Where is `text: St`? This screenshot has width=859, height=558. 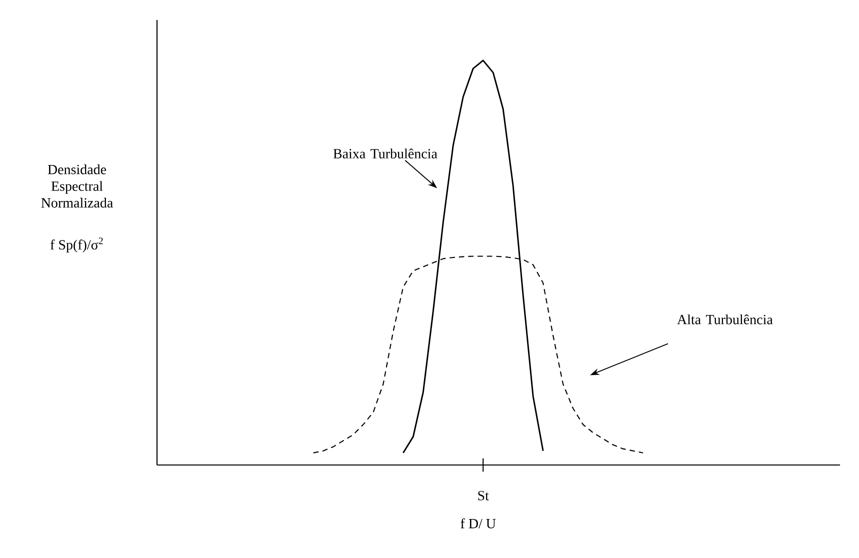 text: St is located at coordinates (483, 495).